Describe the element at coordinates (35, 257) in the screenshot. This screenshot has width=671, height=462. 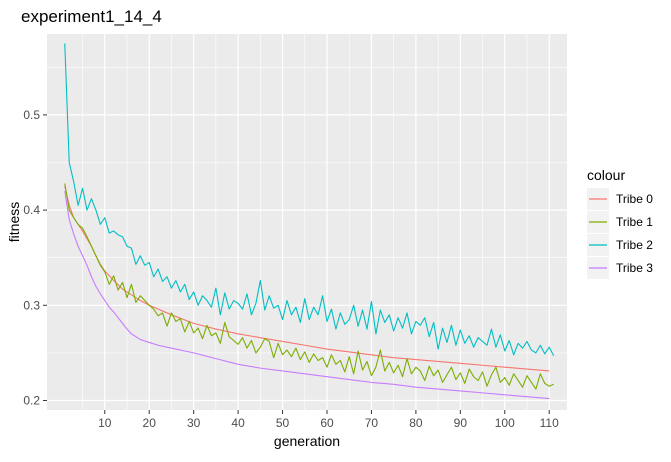
I see `y-axis: 0.2 0.3 0.4 0.5` at that location.